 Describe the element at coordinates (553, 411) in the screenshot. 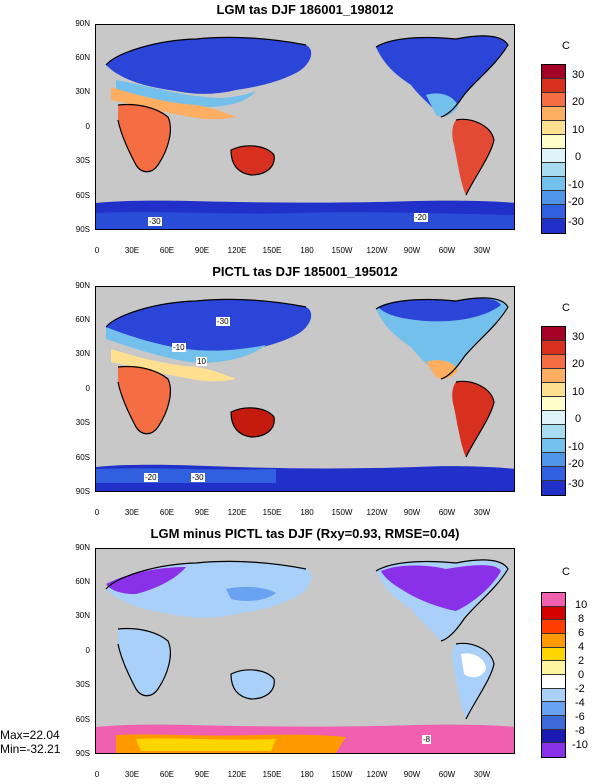

I see `colorbar` at that location.